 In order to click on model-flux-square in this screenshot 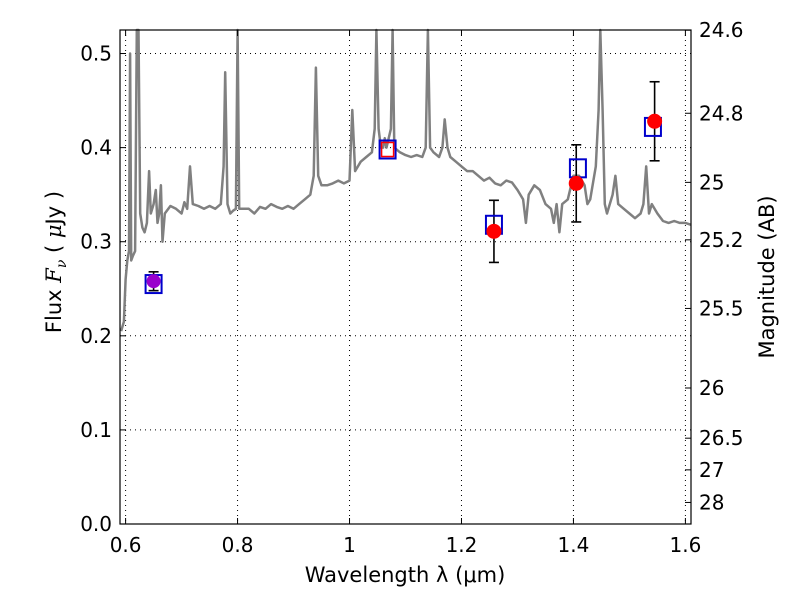, I will do `click(387, 149)`.